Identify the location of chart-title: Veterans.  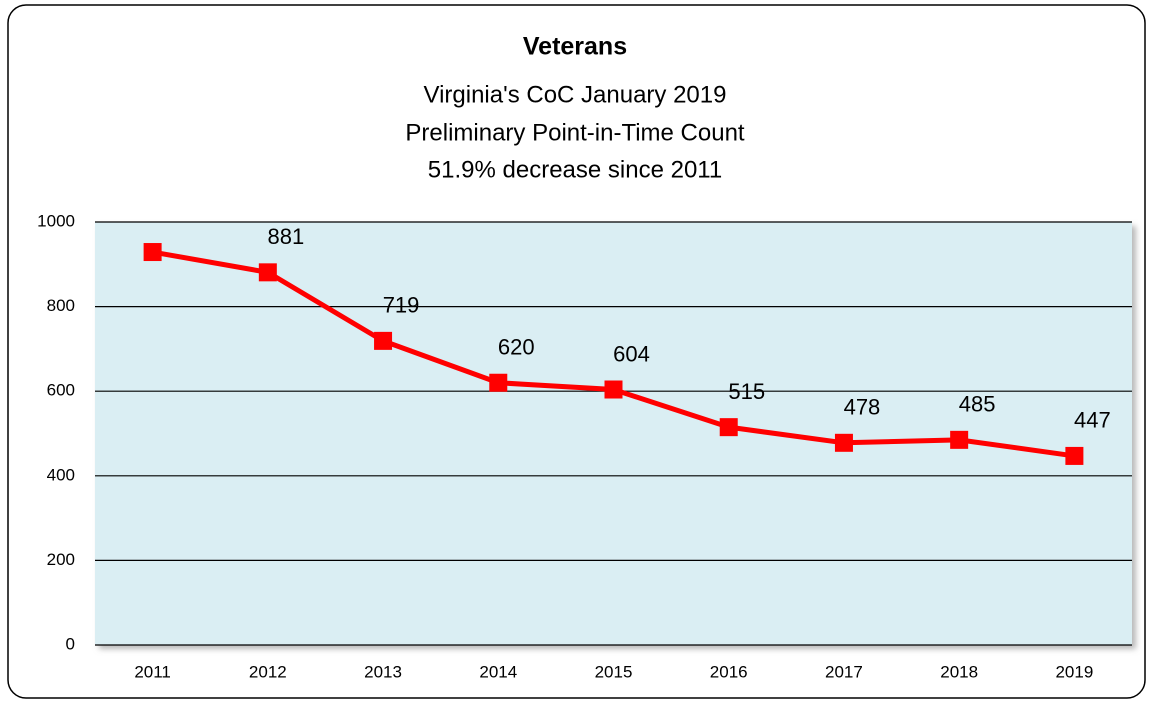
(575, 47).